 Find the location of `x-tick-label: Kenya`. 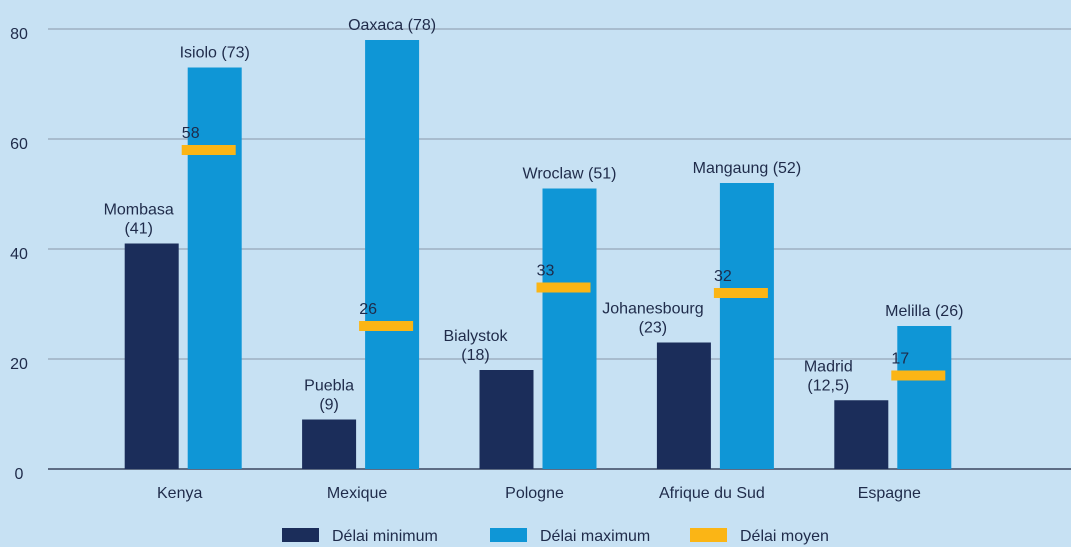

x-tick-label: Kenya is located at coordinates (179, 493).